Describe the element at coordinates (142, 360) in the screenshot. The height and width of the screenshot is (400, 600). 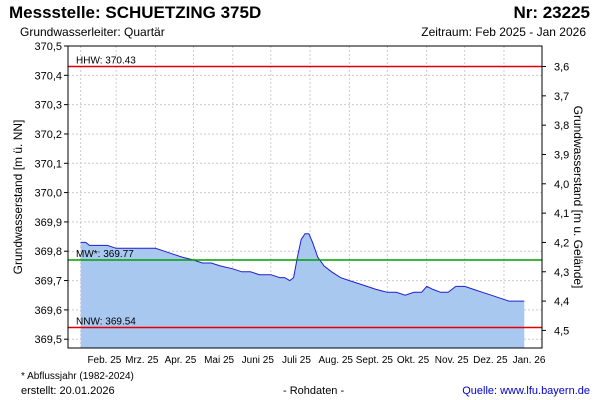
I see `x-tick-label: Mrz. 25` at that location.